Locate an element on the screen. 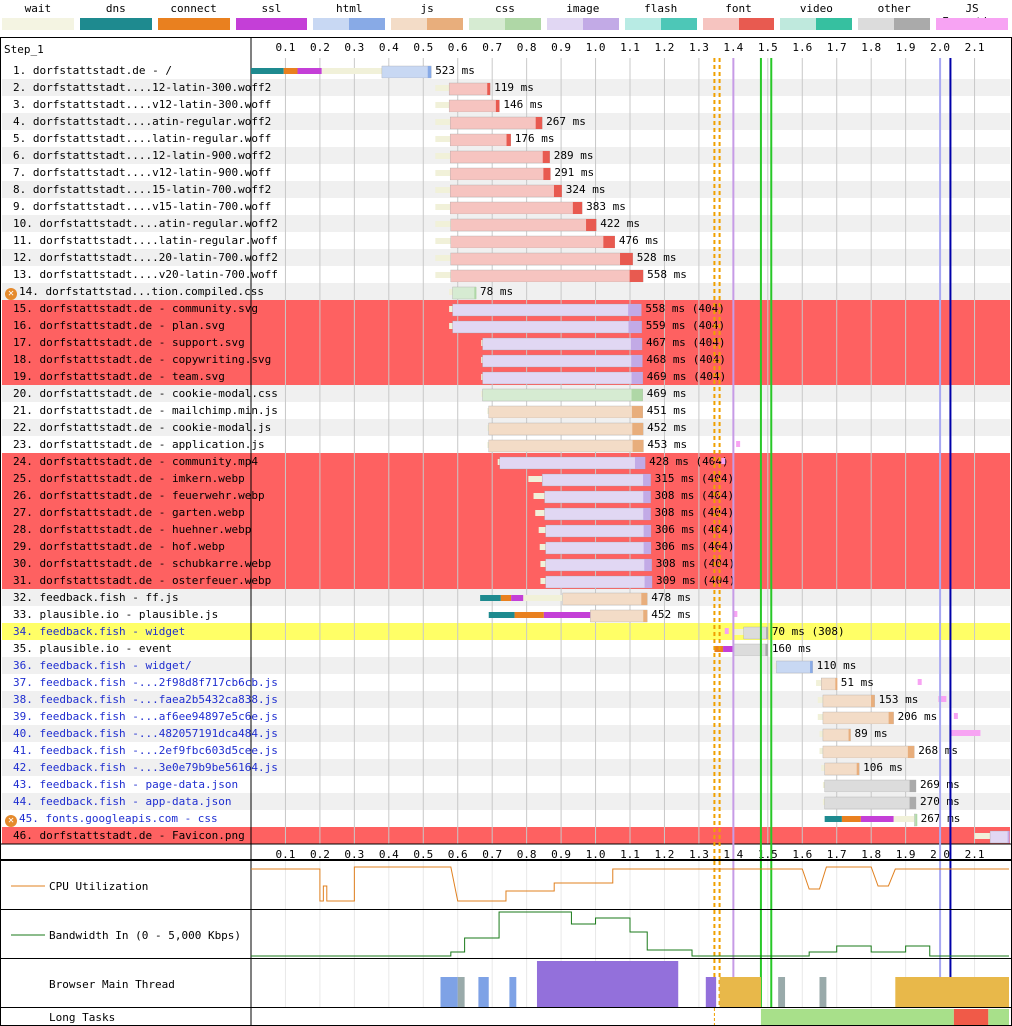 The image size is (1012, 1026). request-label: 11. dorfstattstadt....latin-regular.woff is located at coordinates (141, 240).